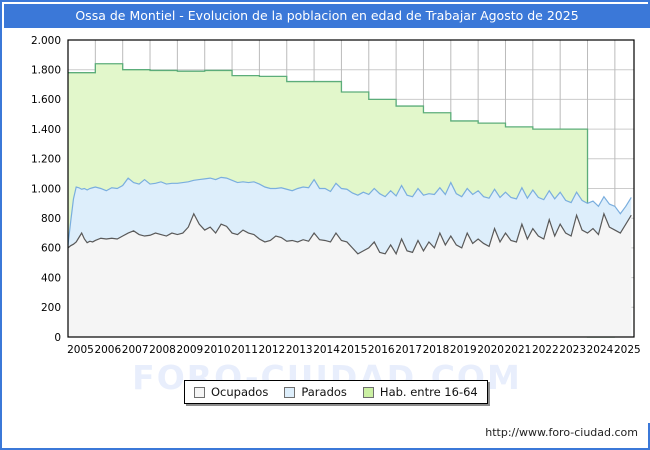 This screenshot has height=450, width=650. I want to click on svg-text: 2020, so click(490, 350).